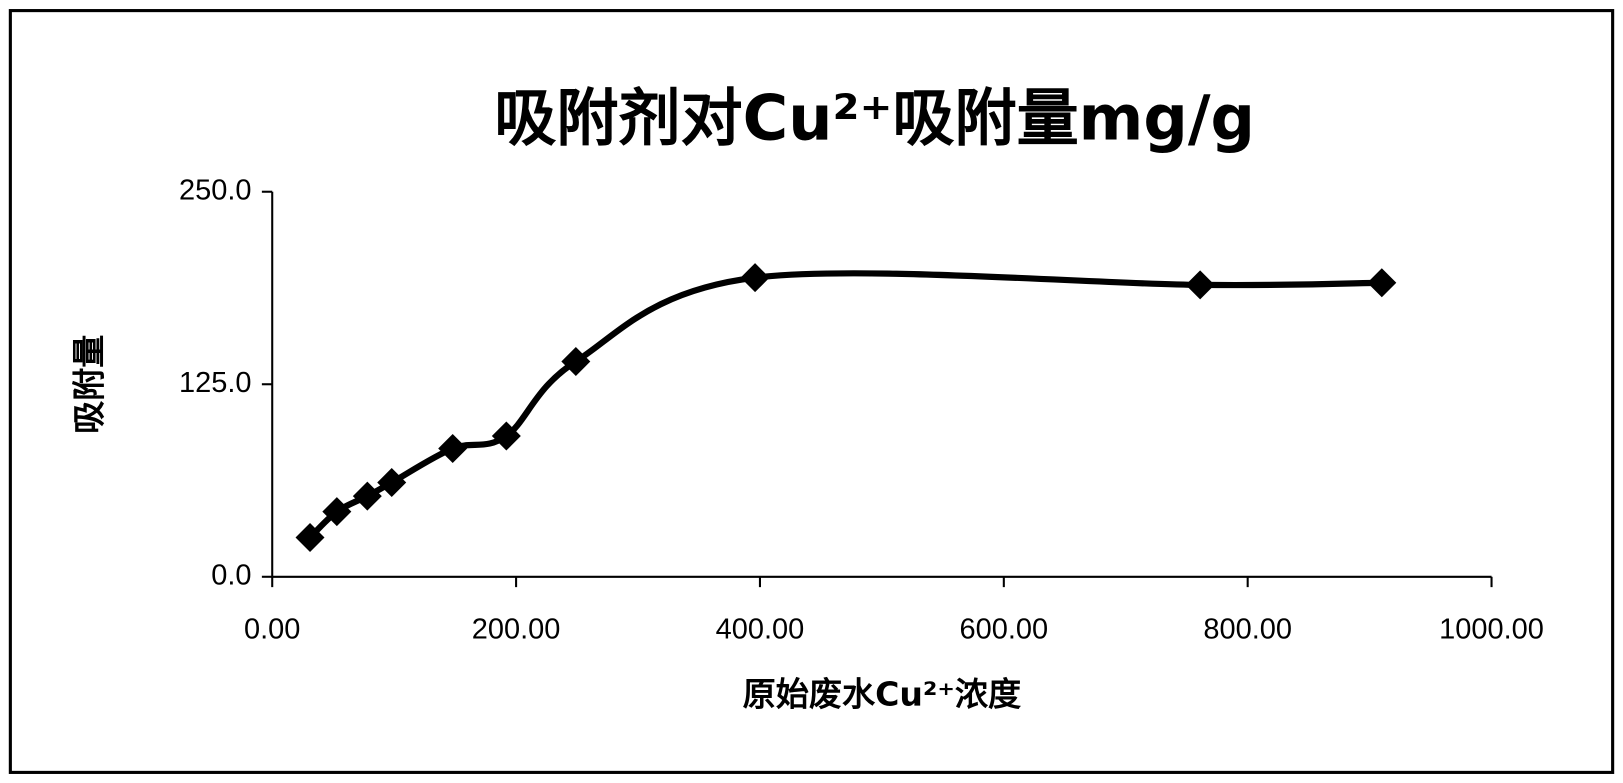  What do you see at coordinates (516, 629) in the screenshot?
I see `x-tick-label: 200.00` at bounding box center [516, 629].